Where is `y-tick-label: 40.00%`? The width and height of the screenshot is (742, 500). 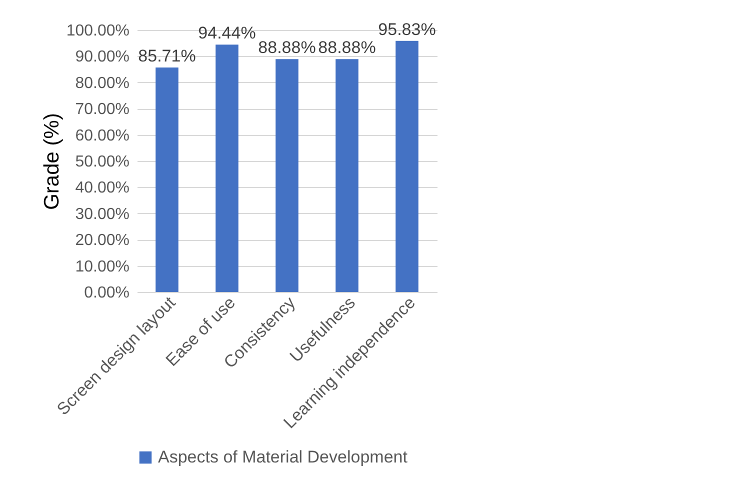 y-tick-label: 40.00% is located at coordinates (102, 188).